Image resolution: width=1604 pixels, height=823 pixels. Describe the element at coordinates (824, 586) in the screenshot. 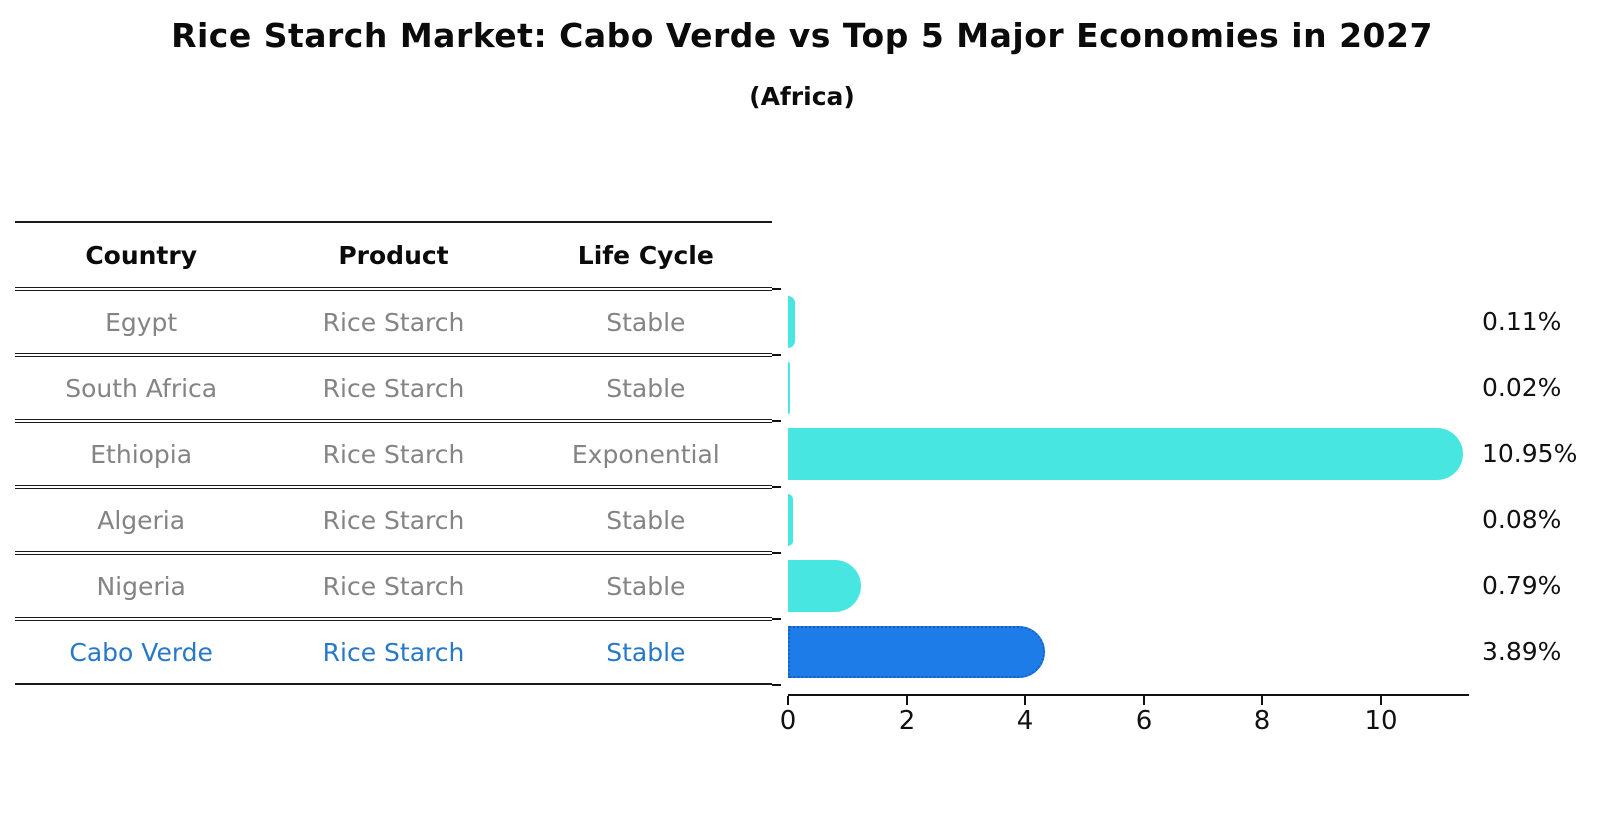

I see `bar-nigeria` at that location.